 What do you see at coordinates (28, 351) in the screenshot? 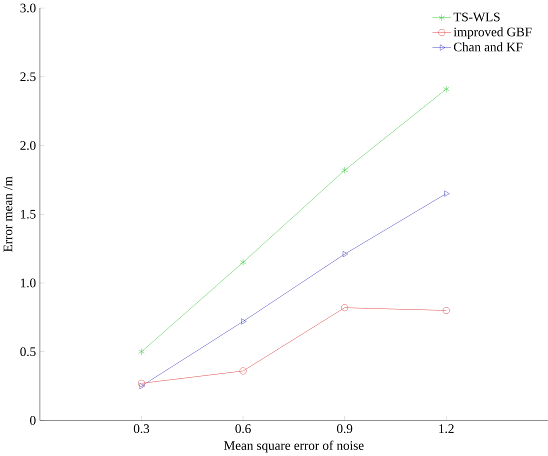
I see `y-tick-label: 0.5` at bounding box center [28, 351].